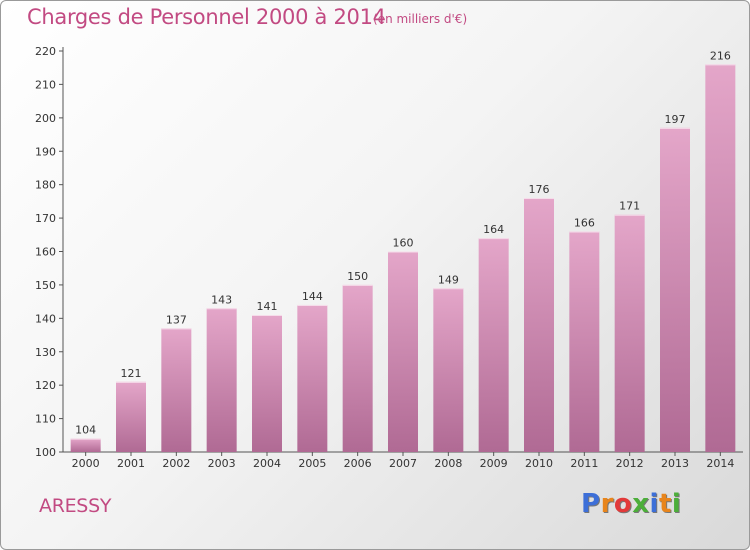 This screenshot has width=750, height=550. I want to click on chart-subtitle: (en milliers d'€), so click(420, 19).